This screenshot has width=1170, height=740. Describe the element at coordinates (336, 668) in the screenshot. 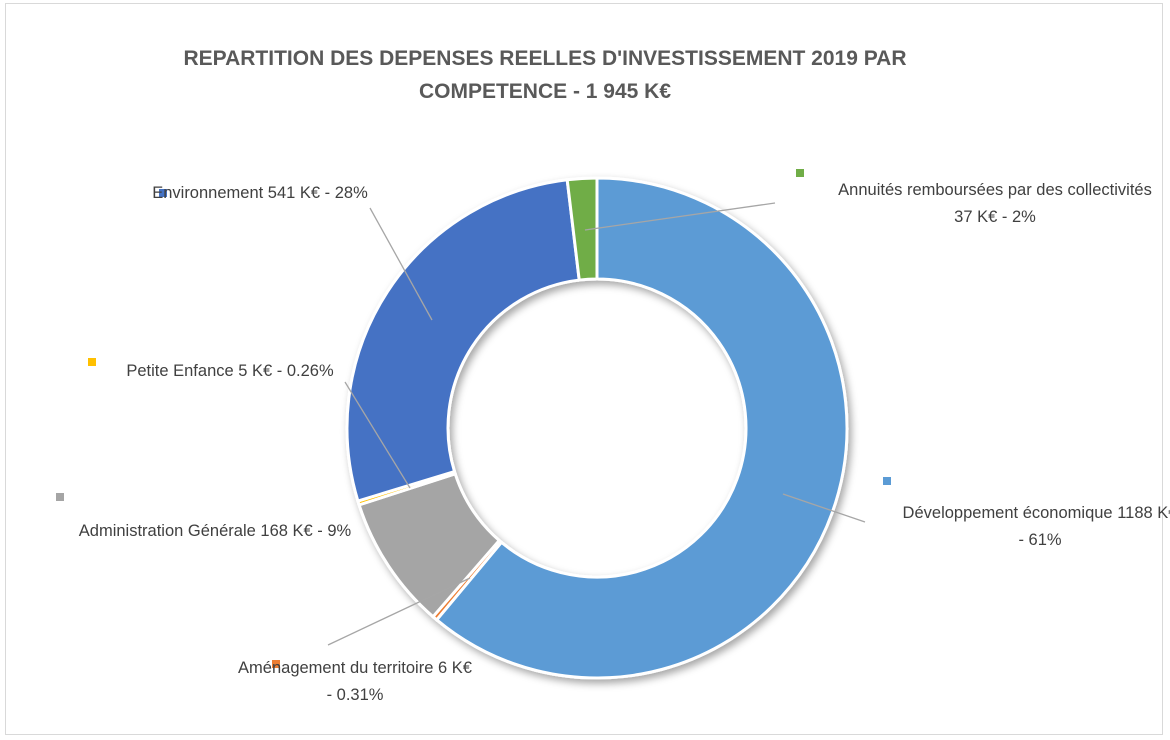

I see `category-name: Aménagement du territoire` at that location.